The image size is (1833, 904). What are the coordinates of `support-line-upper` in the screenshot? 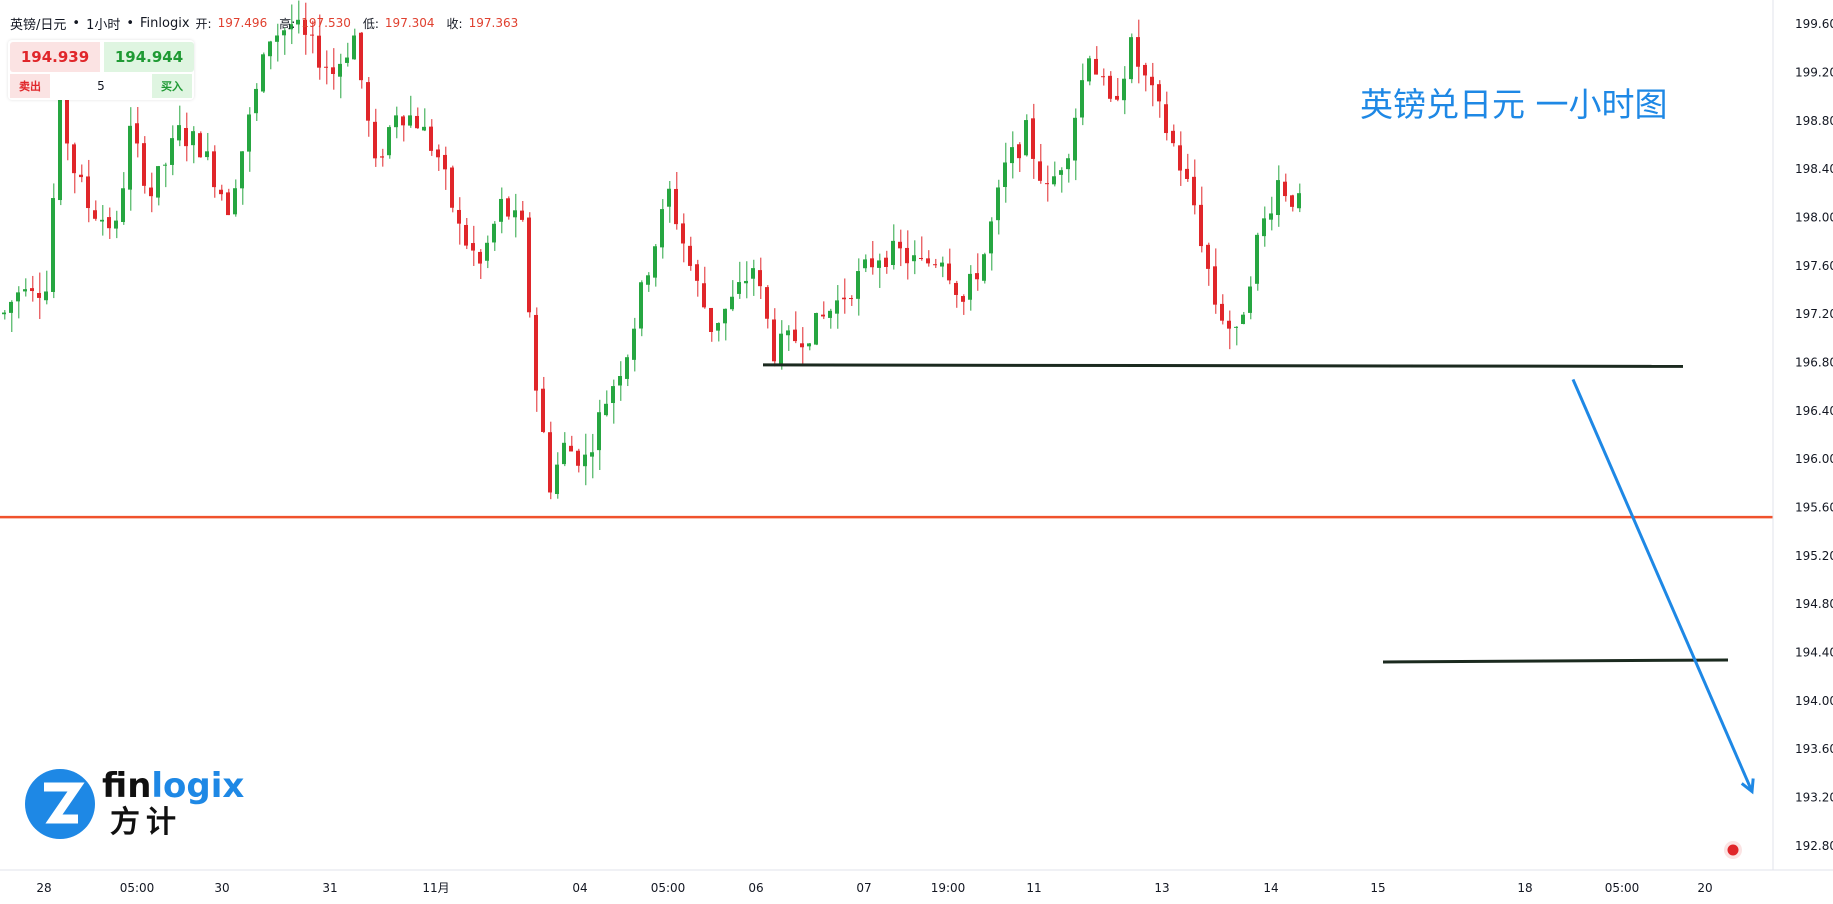 It's located at (1223, 365).